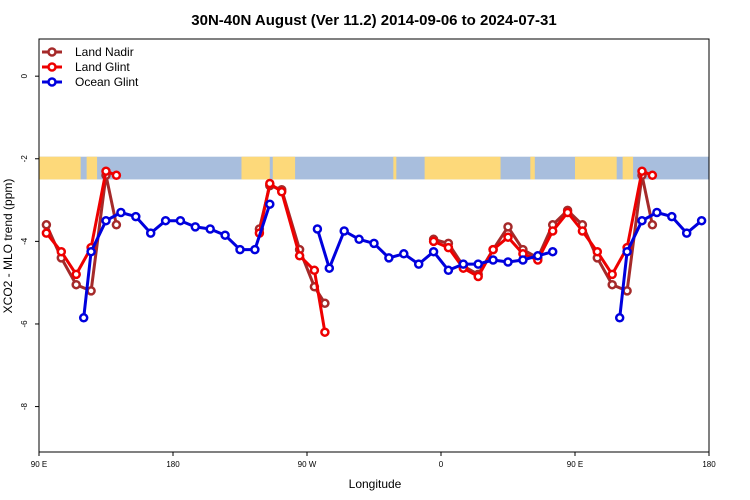  I want to click on map-ocean, so click(374, 168).